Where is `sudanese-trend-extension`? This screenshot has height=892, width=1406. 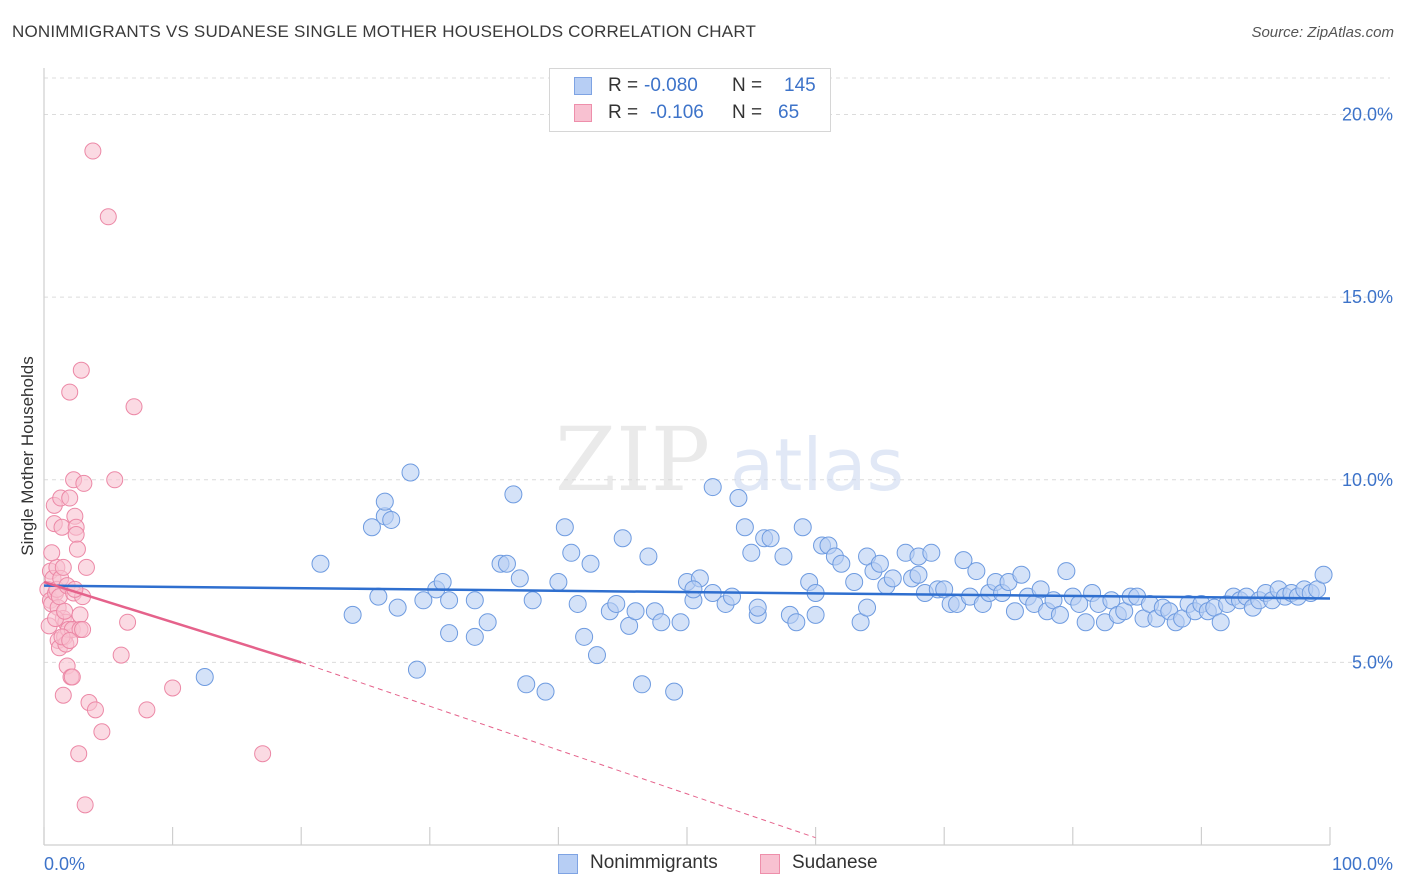
sudanese-trend-extension is located at coordinates (558, 750).